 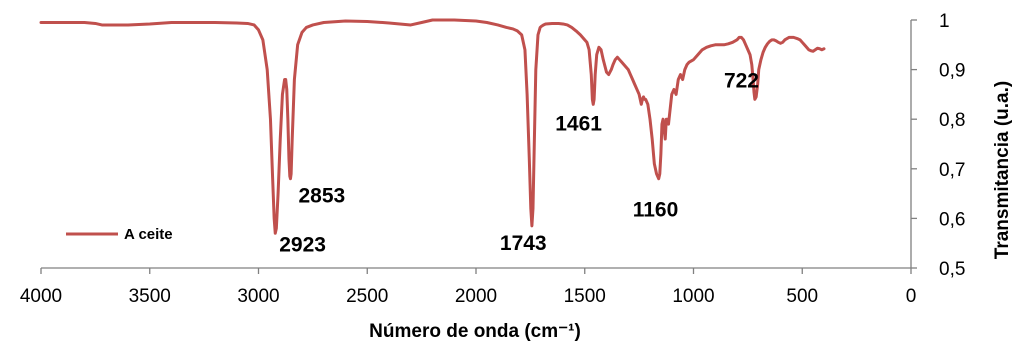 I want to click on peak-label: 1160, so click(x=656, y=210).